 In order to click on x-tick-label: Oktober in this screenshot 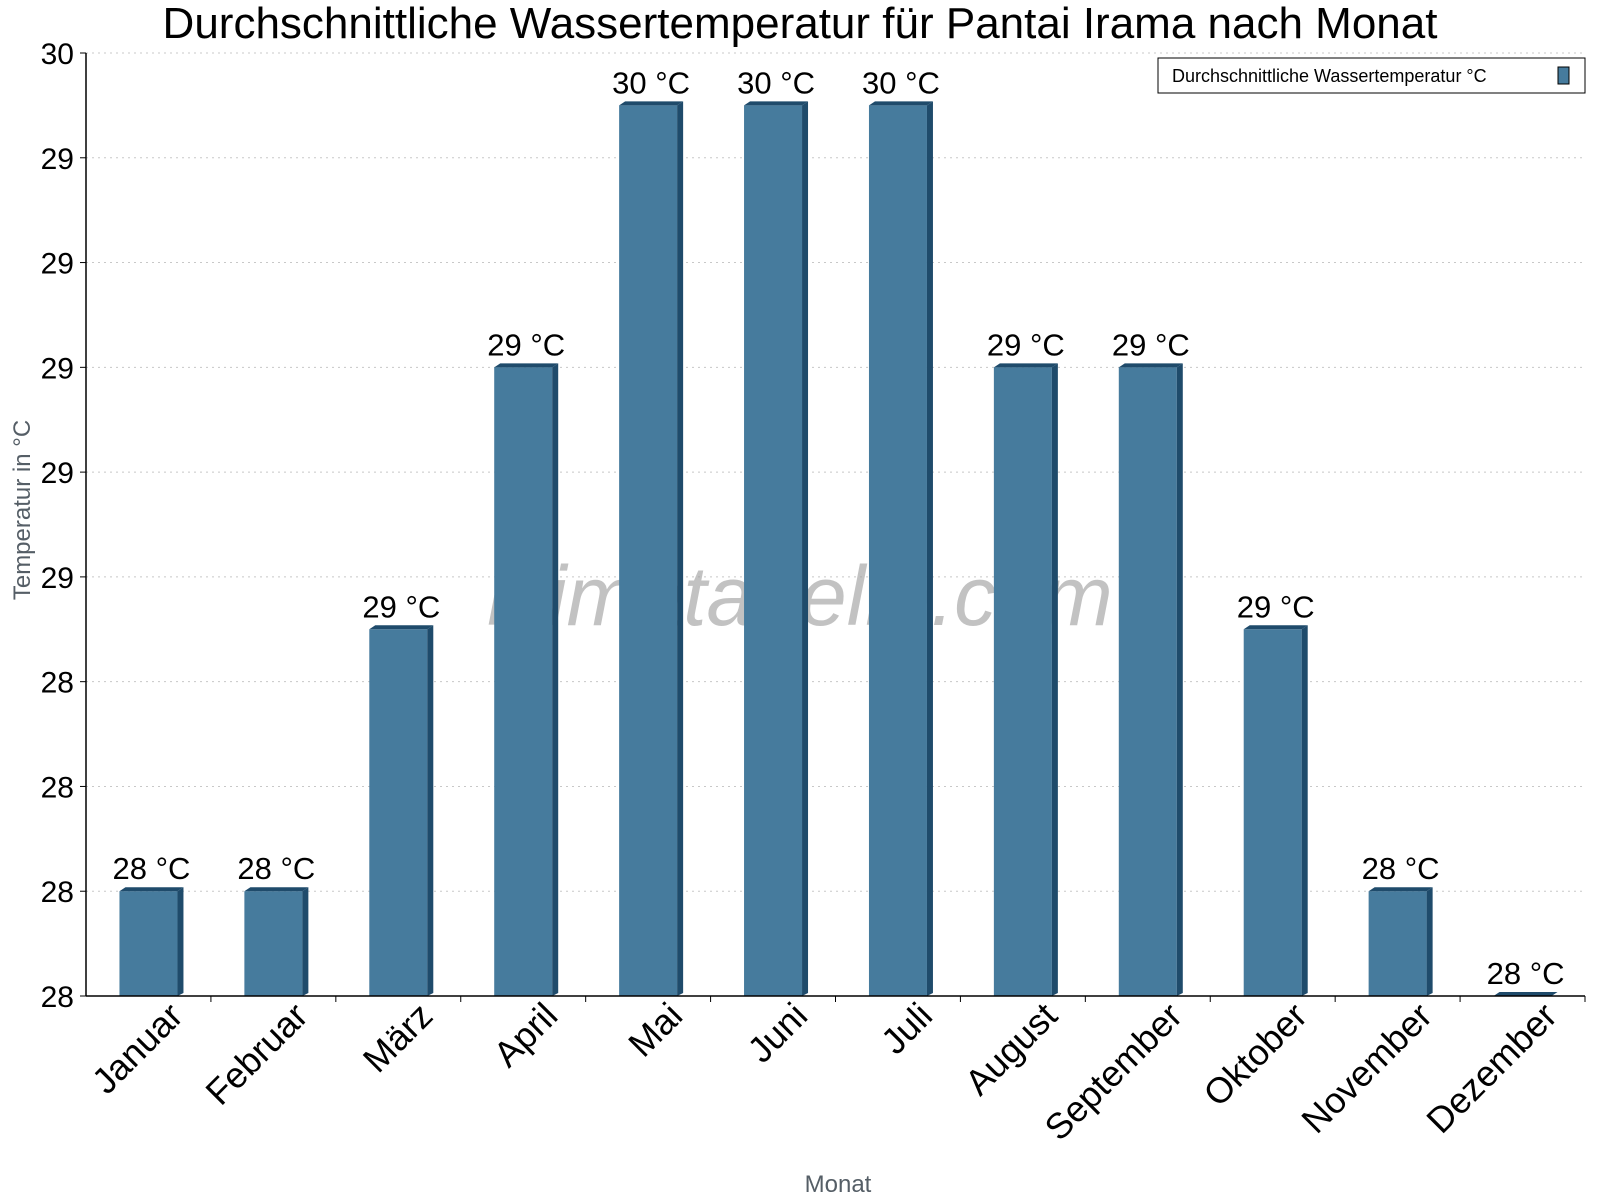, I will do `click(1255, 1055)`.